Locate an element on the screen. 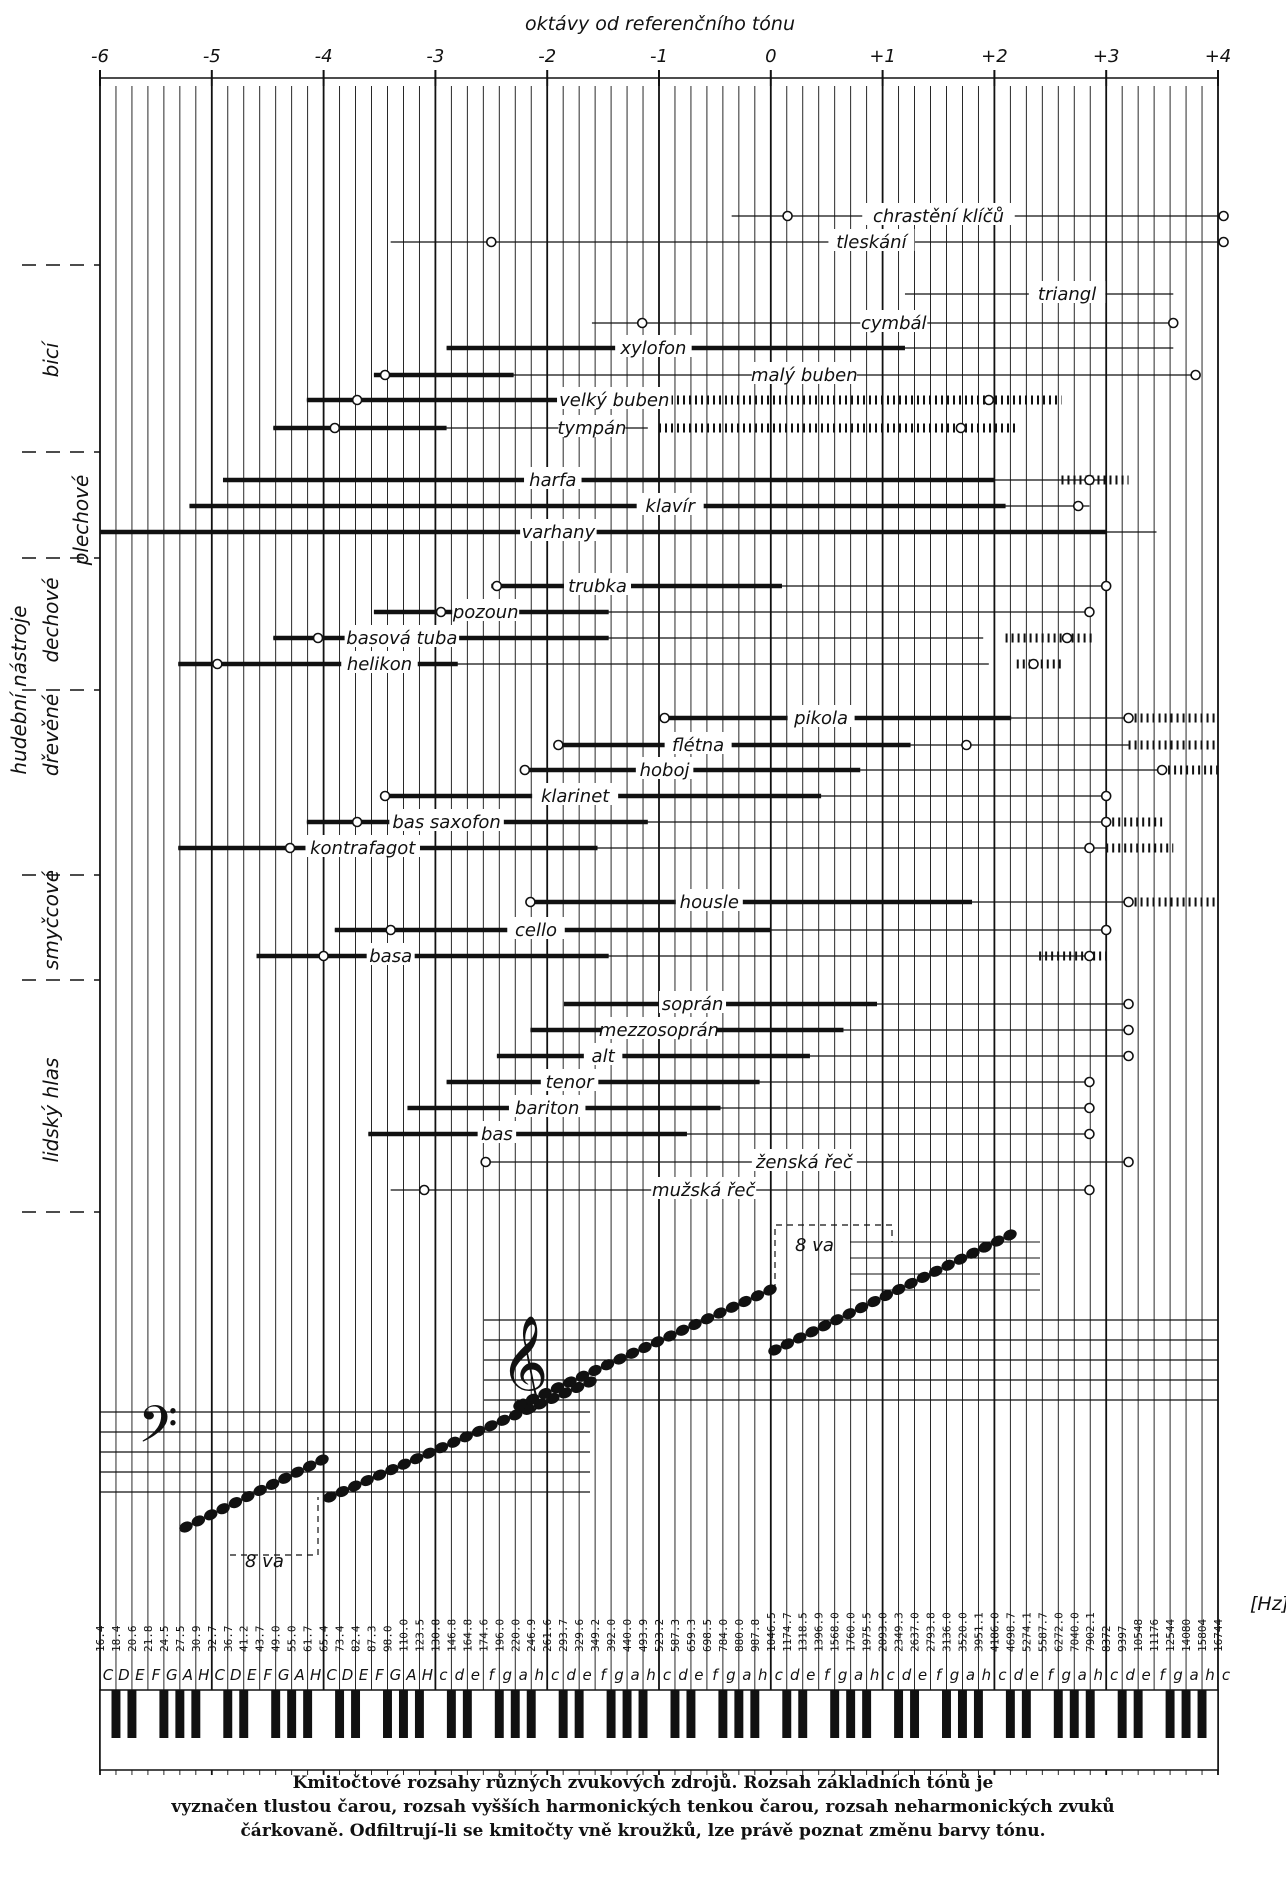  note-name: G is located at coordinates (172, 1675).